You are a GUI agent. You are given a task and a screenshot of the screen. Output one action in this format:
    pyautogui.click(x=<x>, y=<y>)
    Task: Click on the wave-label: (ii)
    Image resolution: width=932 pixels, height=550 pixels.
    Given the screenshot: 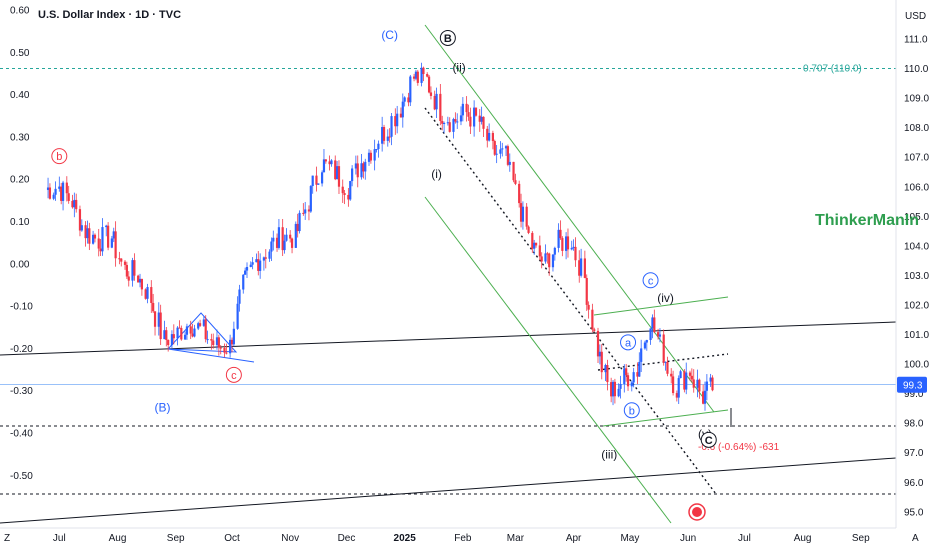 What is the action you would take?
    pyautogui.click(x=458, y=68)
    